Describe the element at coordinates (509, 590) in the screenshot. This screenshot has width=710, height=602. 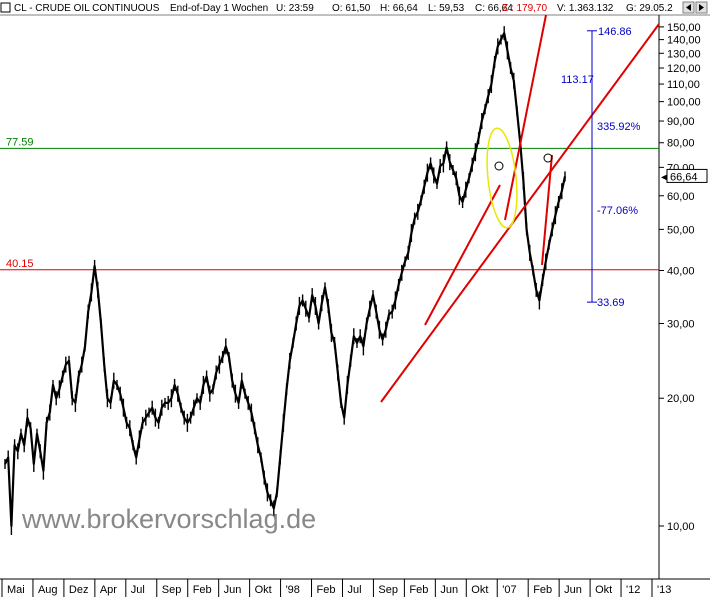
I see `x-tick-label: '07` at that location.